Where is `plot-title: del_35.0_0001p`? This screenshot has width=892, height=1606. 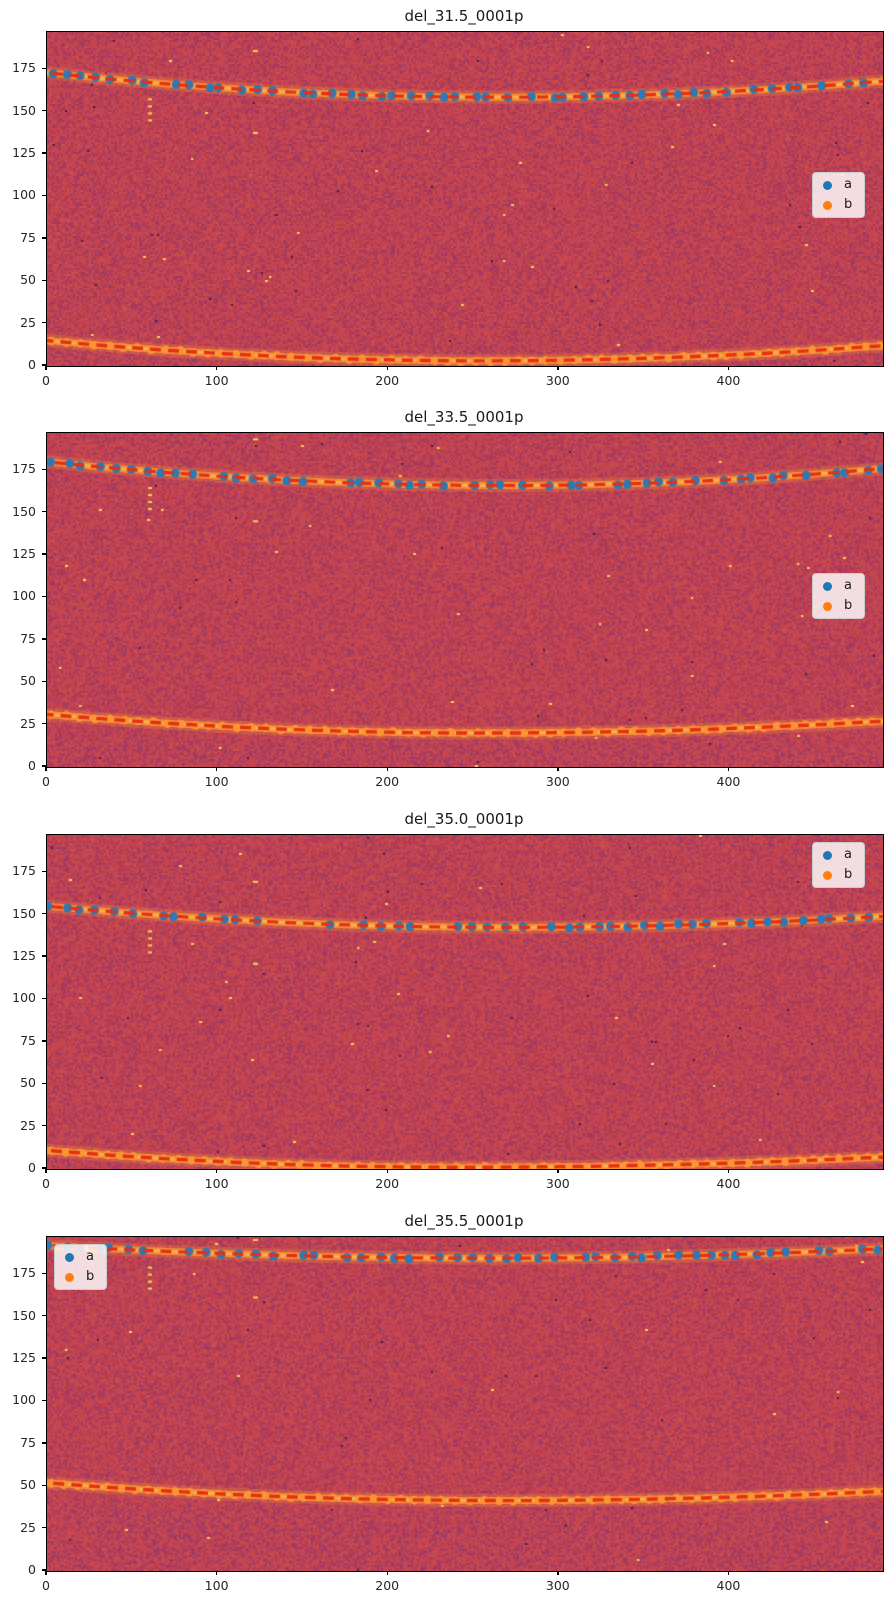 plot-title: del_35.0_0001p is located at coordinates (464, 819).